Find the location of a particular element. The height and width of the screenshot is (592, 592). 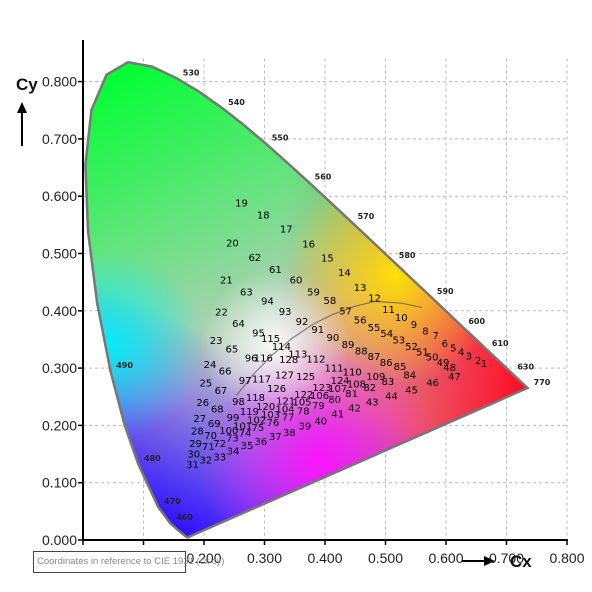

data-point-label: 41 is located at coordinates (337, 414).